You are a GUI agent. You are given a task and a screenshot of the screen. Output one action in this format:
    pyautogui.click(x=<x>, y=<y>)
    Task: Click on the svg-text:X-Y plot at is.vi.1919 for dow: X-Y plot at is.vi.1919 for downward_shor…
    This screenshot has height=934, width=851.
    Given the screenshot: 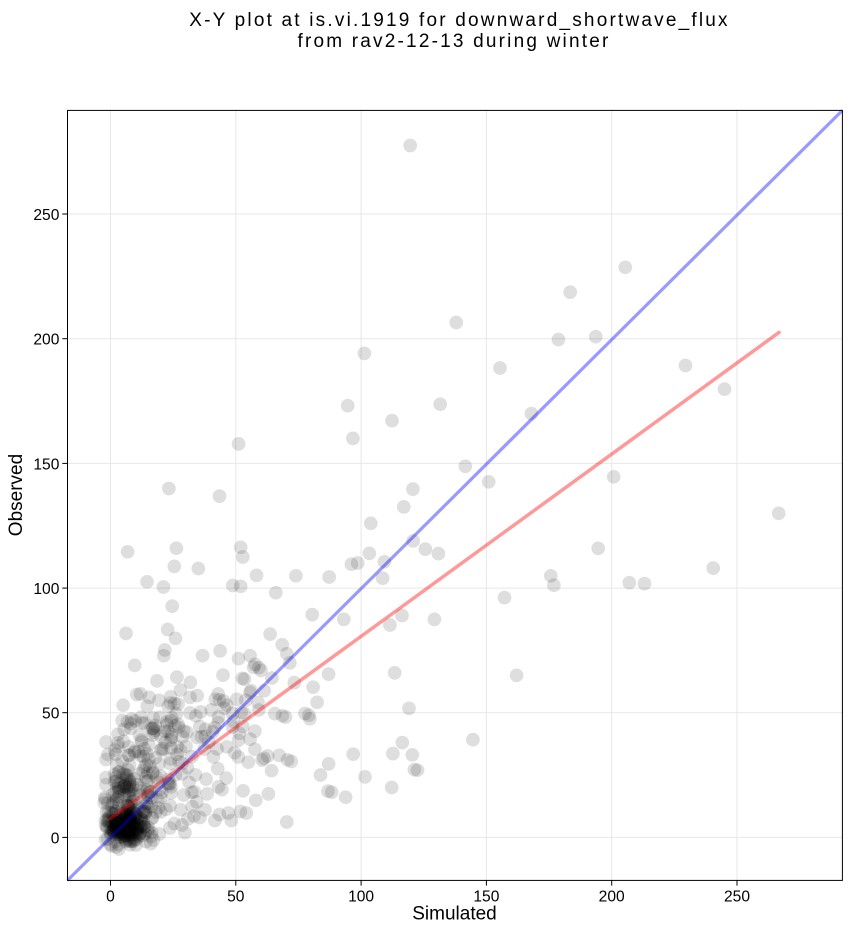 What is the action you would take?
    pyautogui.click(x=459, y=20)
    